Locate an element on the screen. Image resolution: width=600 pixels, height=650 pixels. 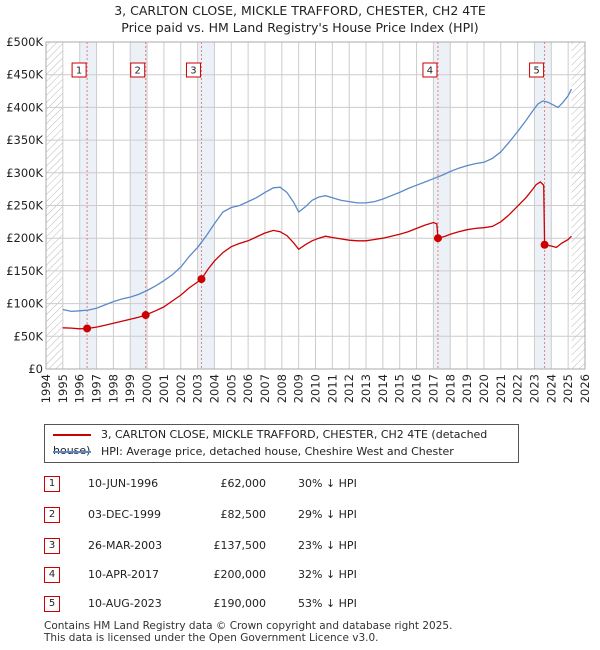
sale-label-text: 1 is located at coordinates (79, 71).